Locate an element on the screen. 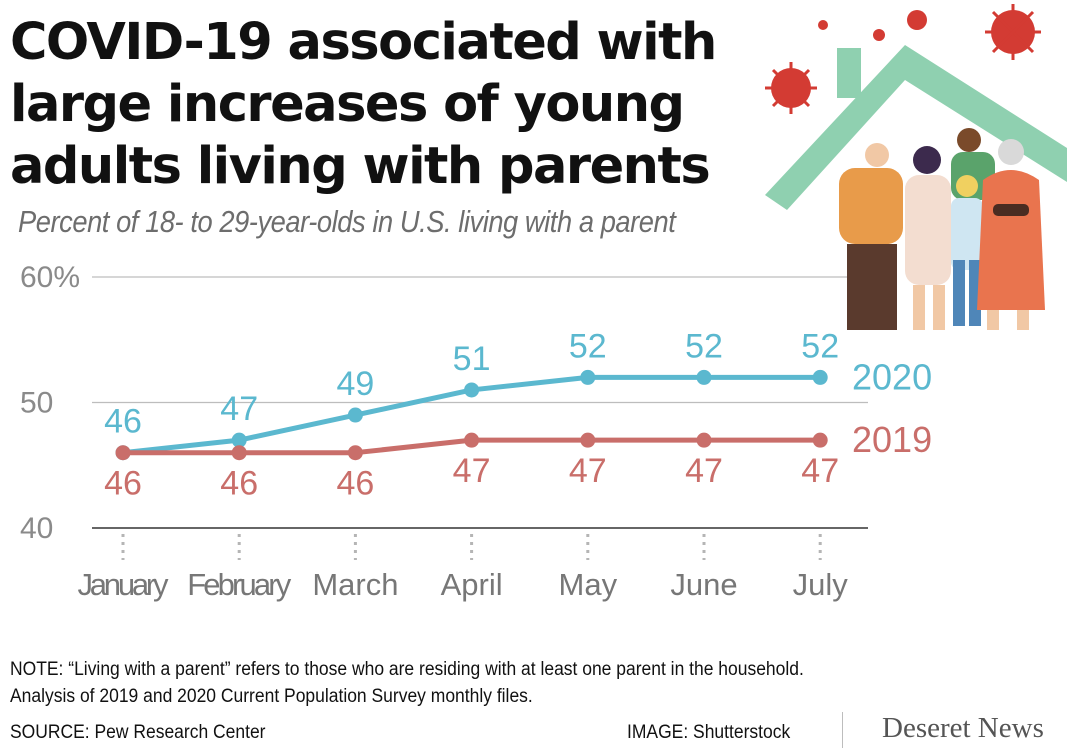 The image size is (1067, 751). source-credit: SOURCE: Pew Research Center is located at coordinates (138, 732).